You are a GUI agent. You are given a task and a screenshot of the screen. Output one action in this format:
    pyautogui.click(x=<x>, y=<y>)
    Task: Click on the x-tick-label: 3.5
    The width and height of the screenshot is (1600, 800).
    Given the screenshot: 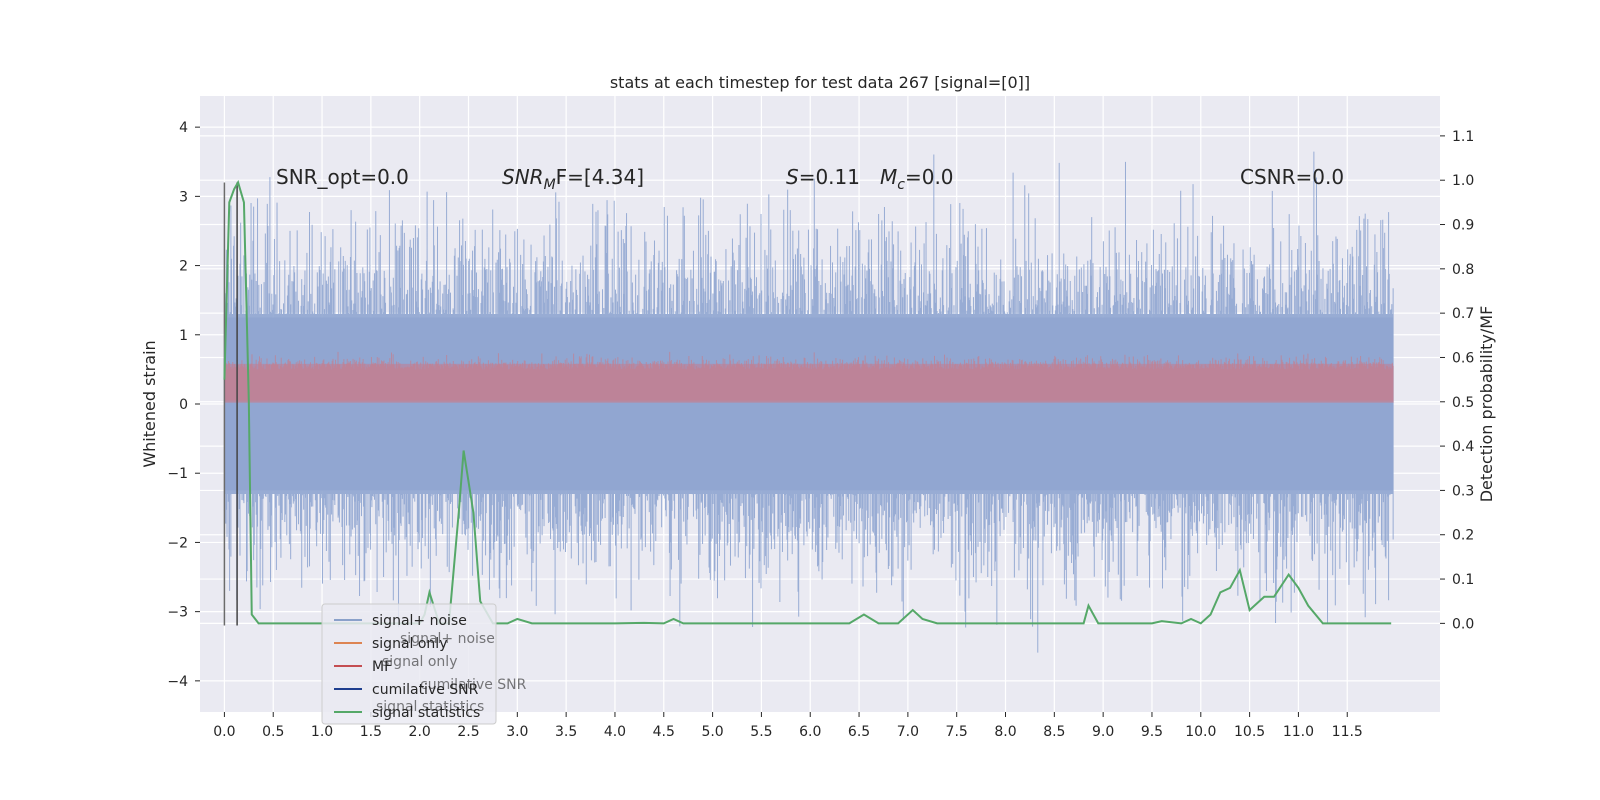 What is the action you would take?
    pyautogui.click(x=566, y=732)
    